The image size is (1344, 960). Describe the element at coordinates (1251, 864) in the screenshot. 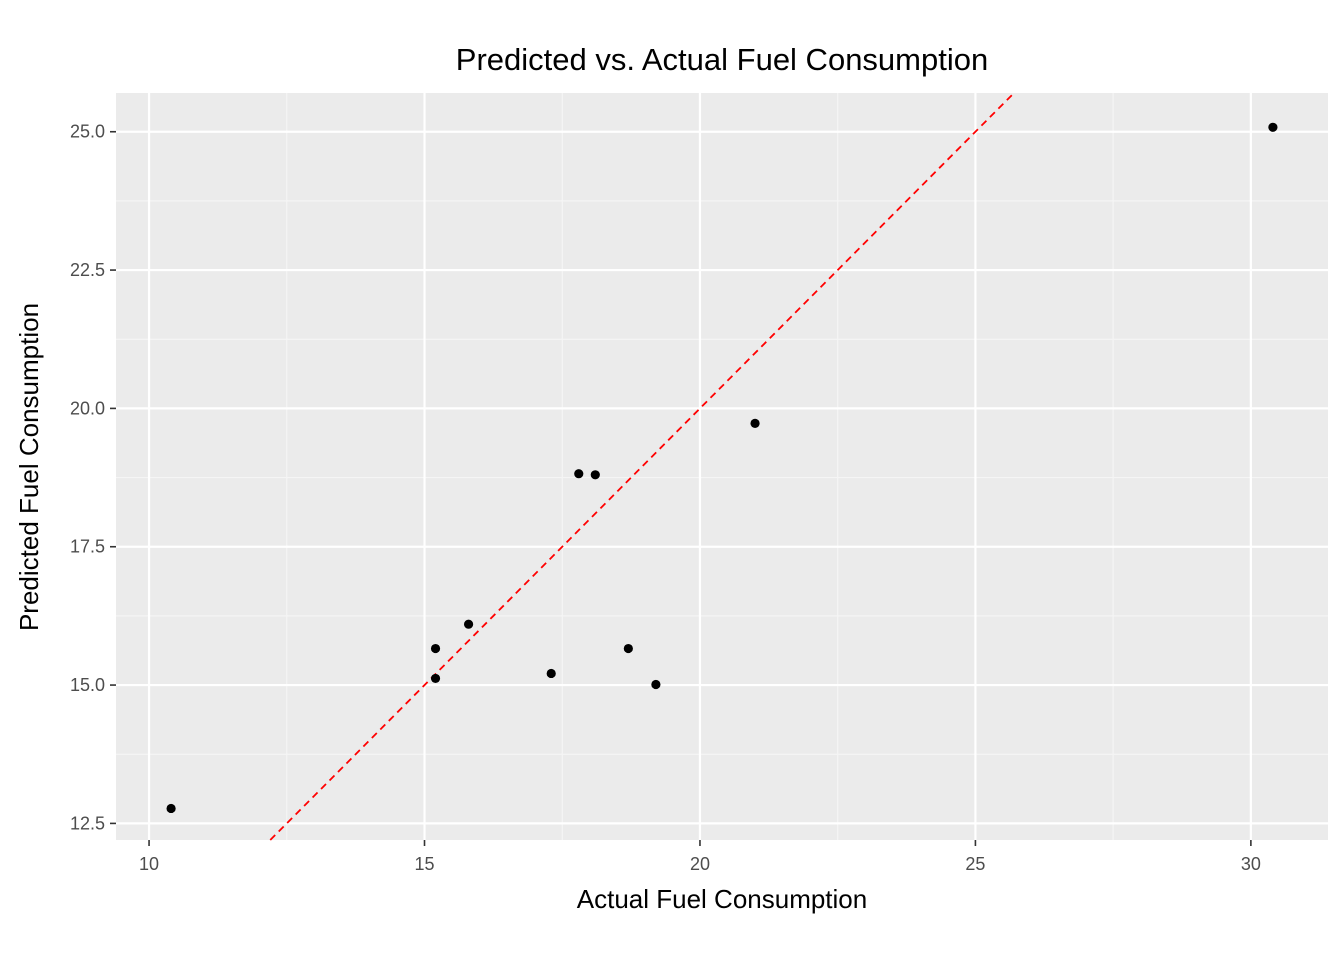

I see `x-tick-label: 30` at that location.